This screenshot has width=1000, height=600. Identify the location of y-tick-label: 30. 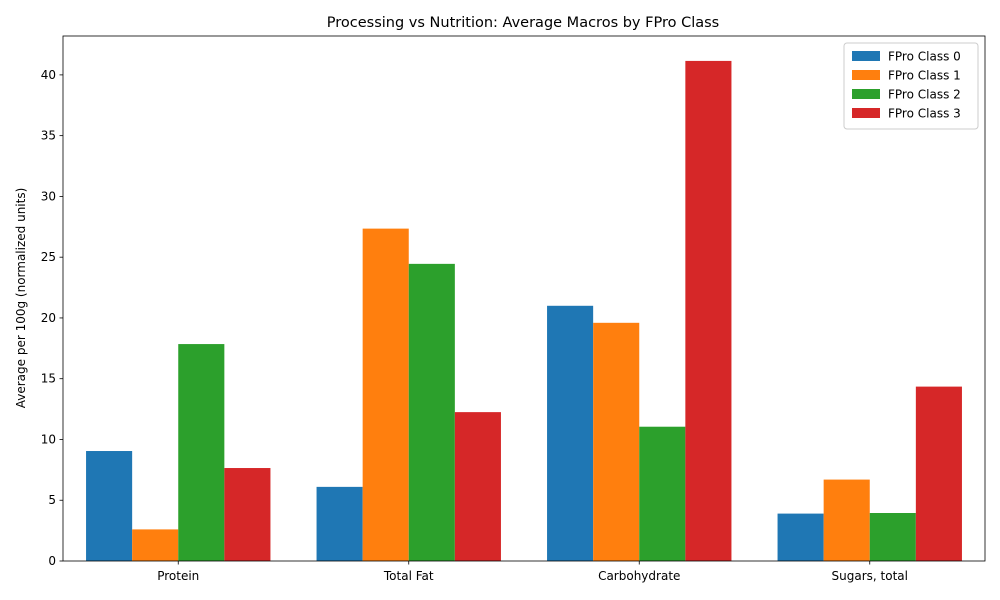
(48, 196).